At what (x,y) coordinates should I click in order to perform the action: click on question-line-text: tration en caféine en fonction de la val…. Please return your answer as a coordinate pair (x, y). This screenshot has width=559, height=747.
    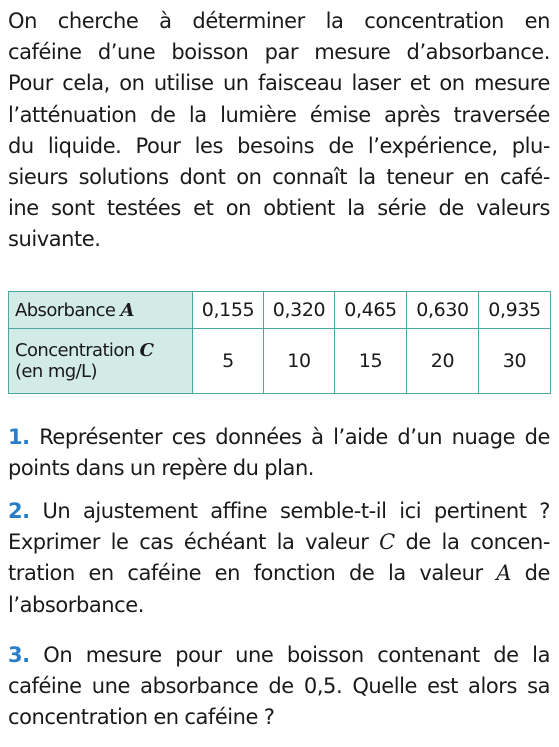
    Looking at the image, I should click on (252, 573).